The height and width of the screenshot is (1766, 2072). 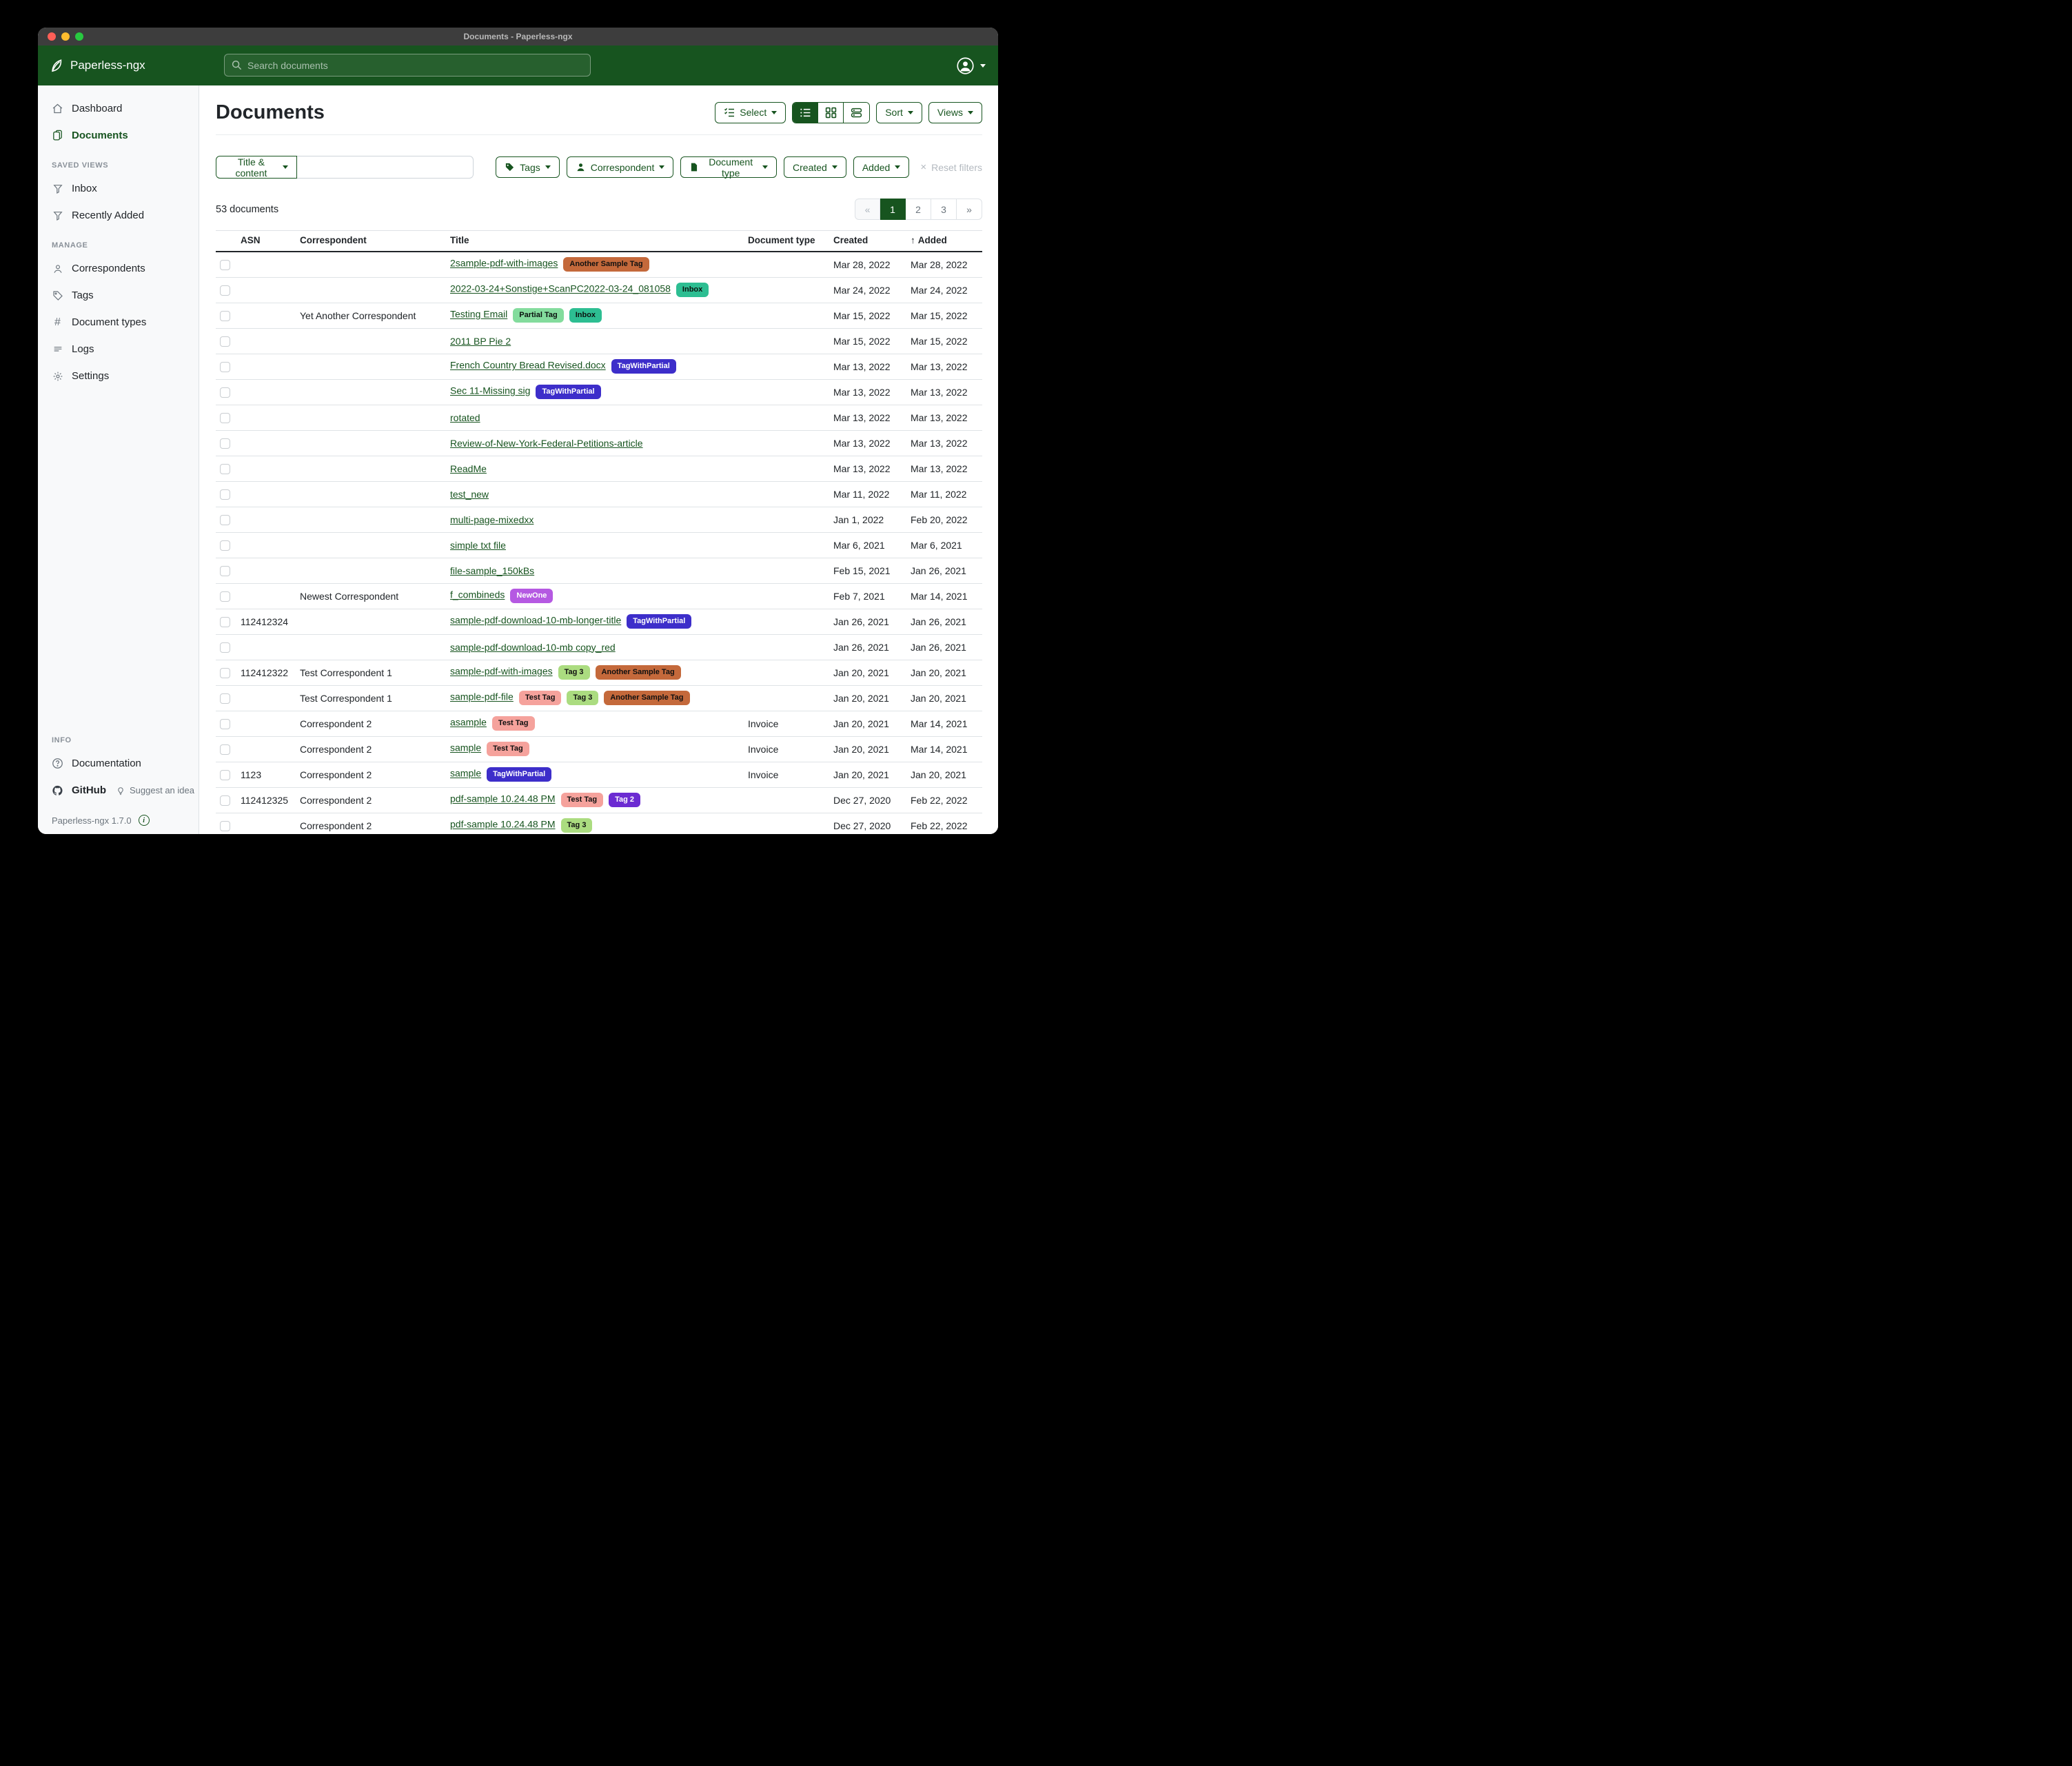 What do you see at coordinates (490, 390) in the screenshot?
I see `document-title-link: Sec 11-Missing sig` at bounding box center [490, 390].